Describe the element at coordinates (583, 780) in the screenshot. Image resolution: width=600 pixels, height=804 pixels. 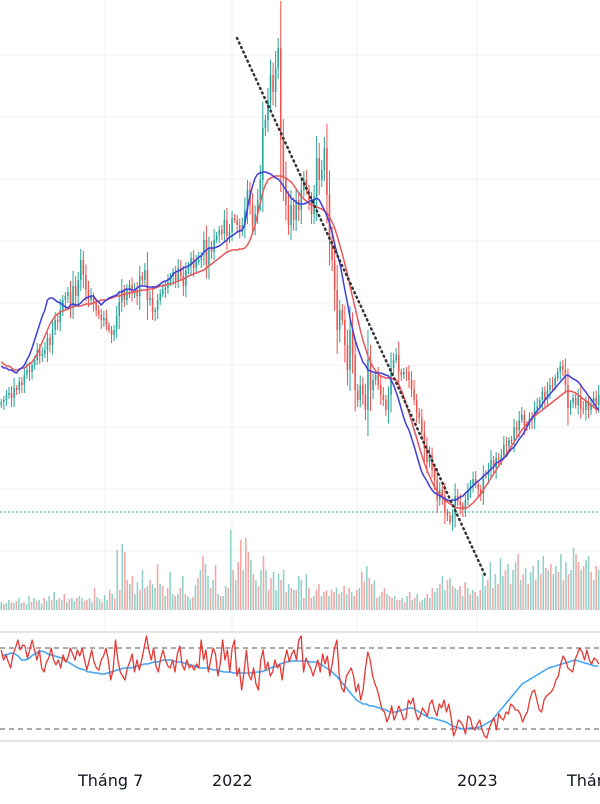
I see `time-axis-label: Tháng` at that location.